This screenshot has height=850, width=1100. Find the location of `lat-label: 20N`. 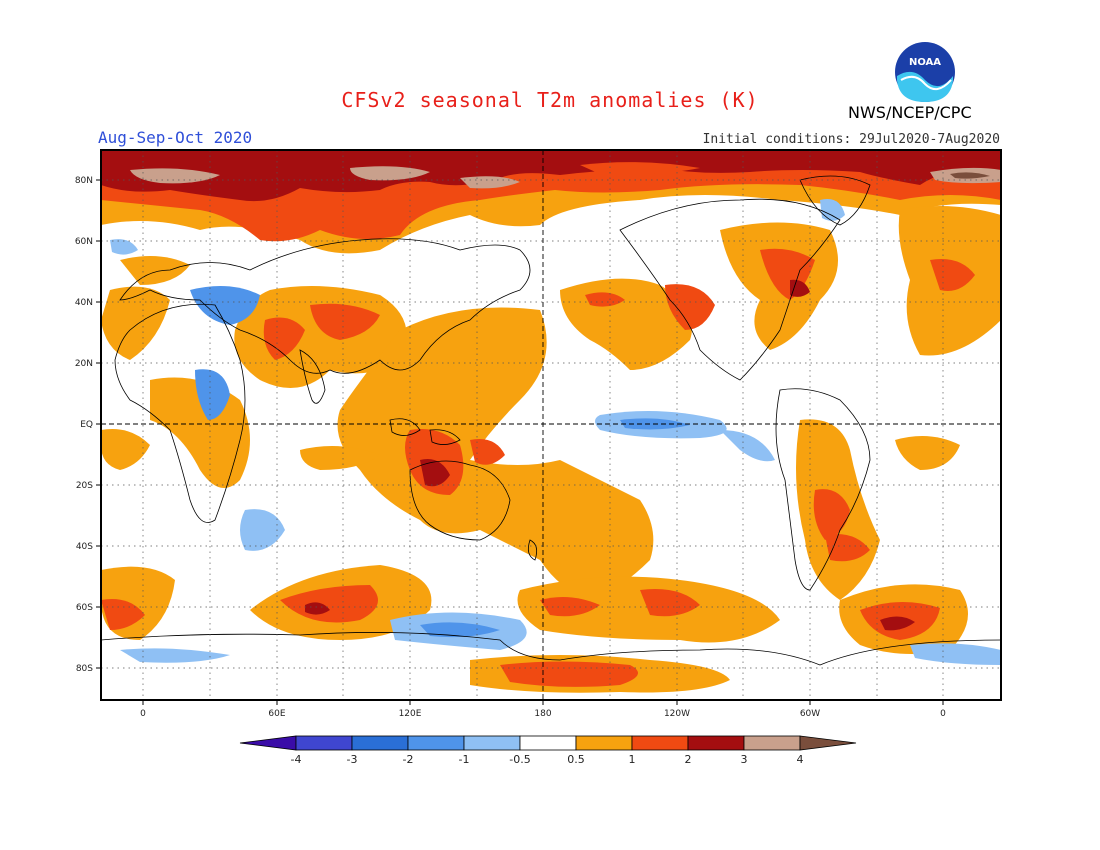

lat-label: 20N is located at coordinates (84, 364).